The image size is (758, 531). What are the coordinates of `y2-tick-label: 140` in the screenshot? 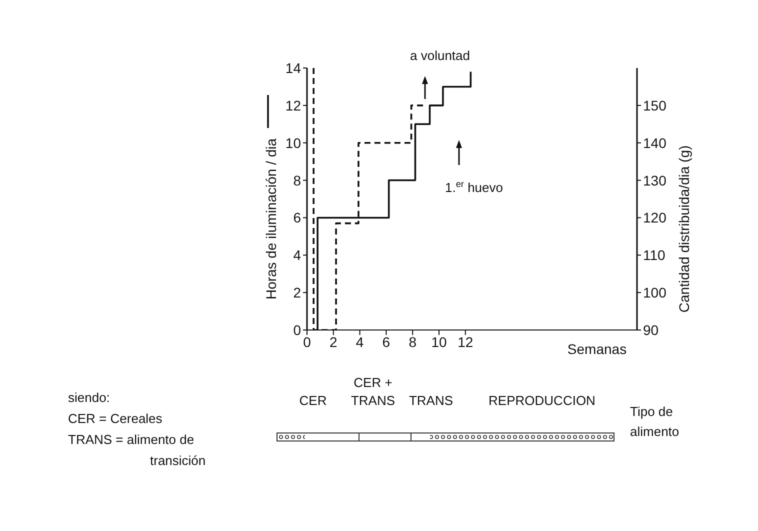 It's located at (655, 142).